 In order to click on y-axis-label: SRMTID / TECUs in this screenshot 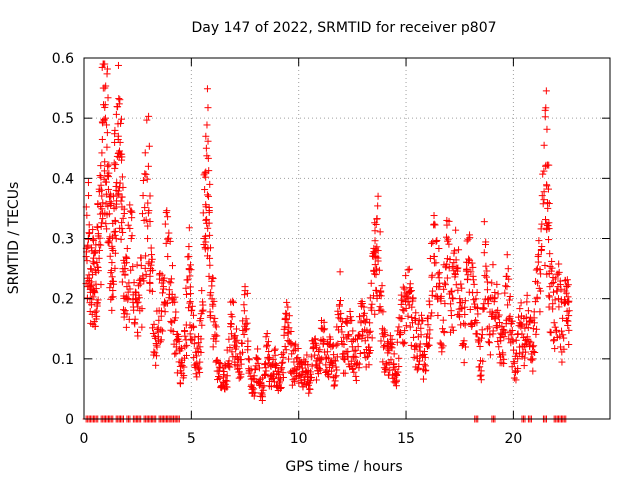, I will do `click(14, 238)`.